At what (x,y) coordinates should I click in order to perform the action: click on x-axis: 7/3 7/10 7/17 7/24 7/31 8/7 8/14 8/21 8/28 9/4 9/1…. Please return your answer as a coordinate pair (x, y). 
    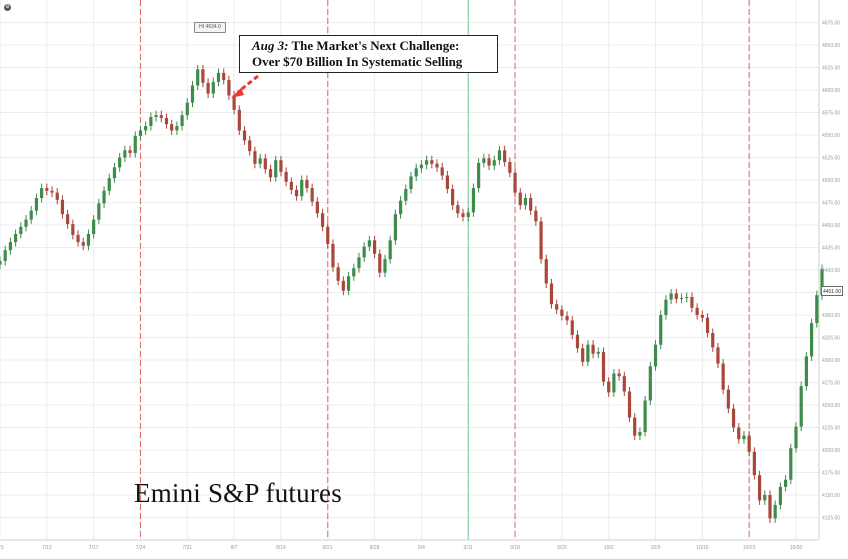
    Looking at the image, I should click on (409, 545).